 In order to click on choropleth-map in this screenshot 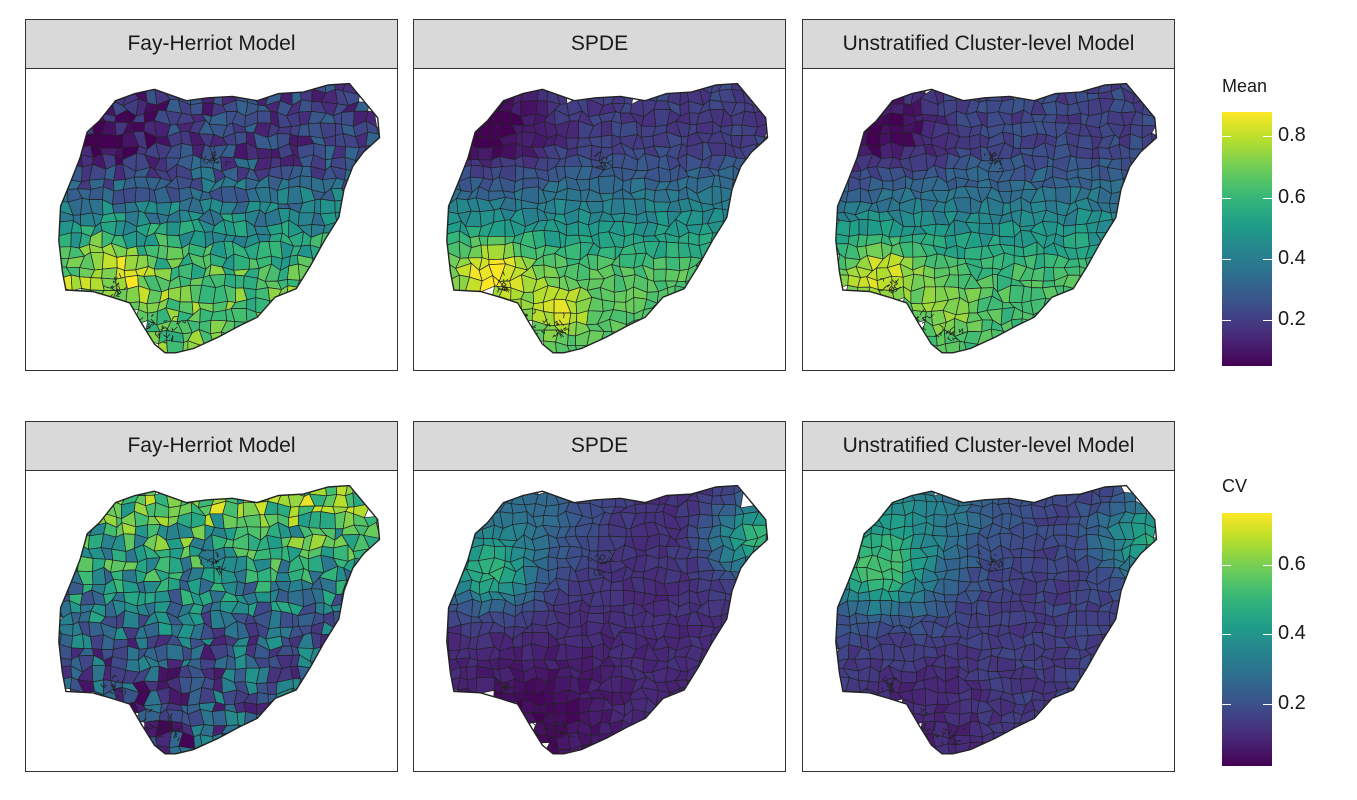, I will do `click(988, 621)`.